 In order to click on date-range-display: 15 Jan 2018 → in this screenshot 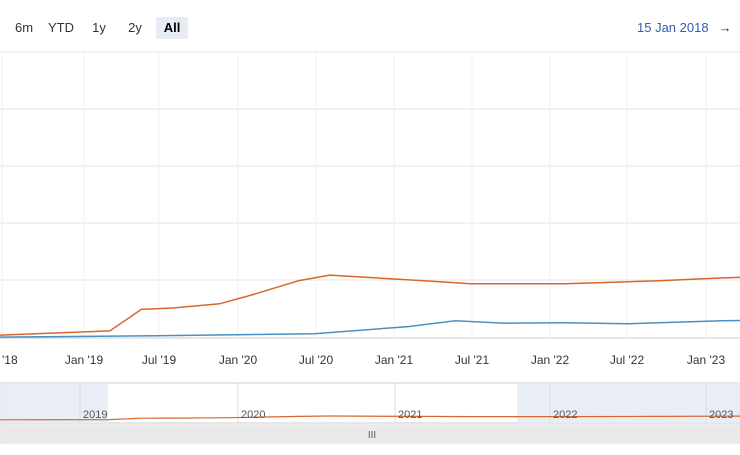, I will do `click(684, 27)`.